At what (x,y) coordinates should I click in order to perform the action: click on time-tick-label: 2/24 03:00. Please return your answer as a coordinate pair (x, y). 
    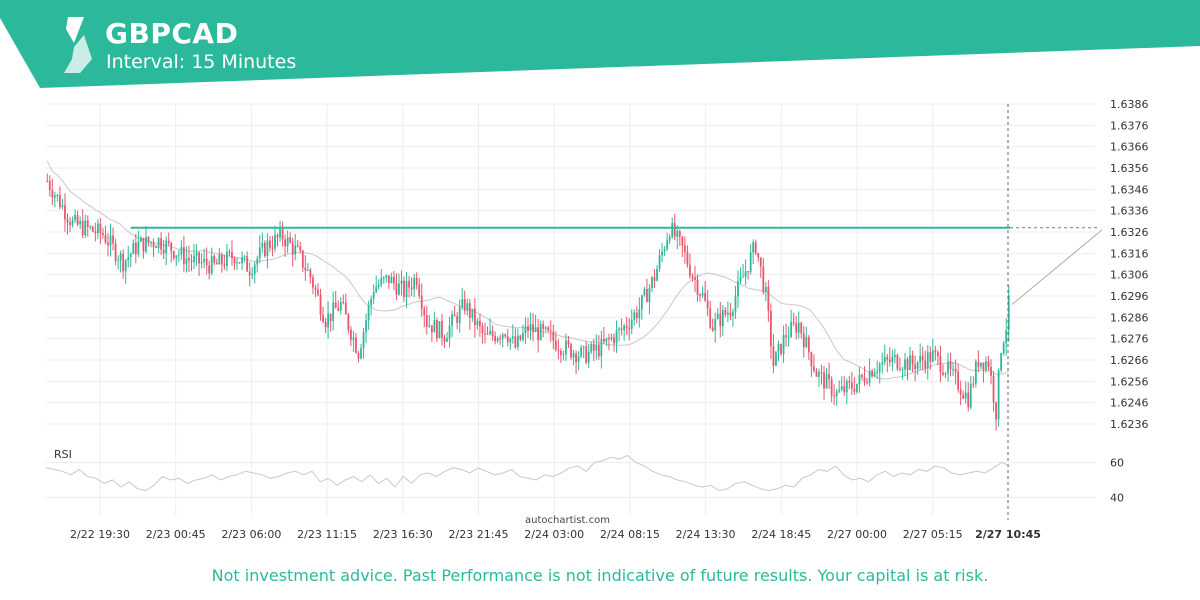
    Looking at the image, I should click on (554, 534).